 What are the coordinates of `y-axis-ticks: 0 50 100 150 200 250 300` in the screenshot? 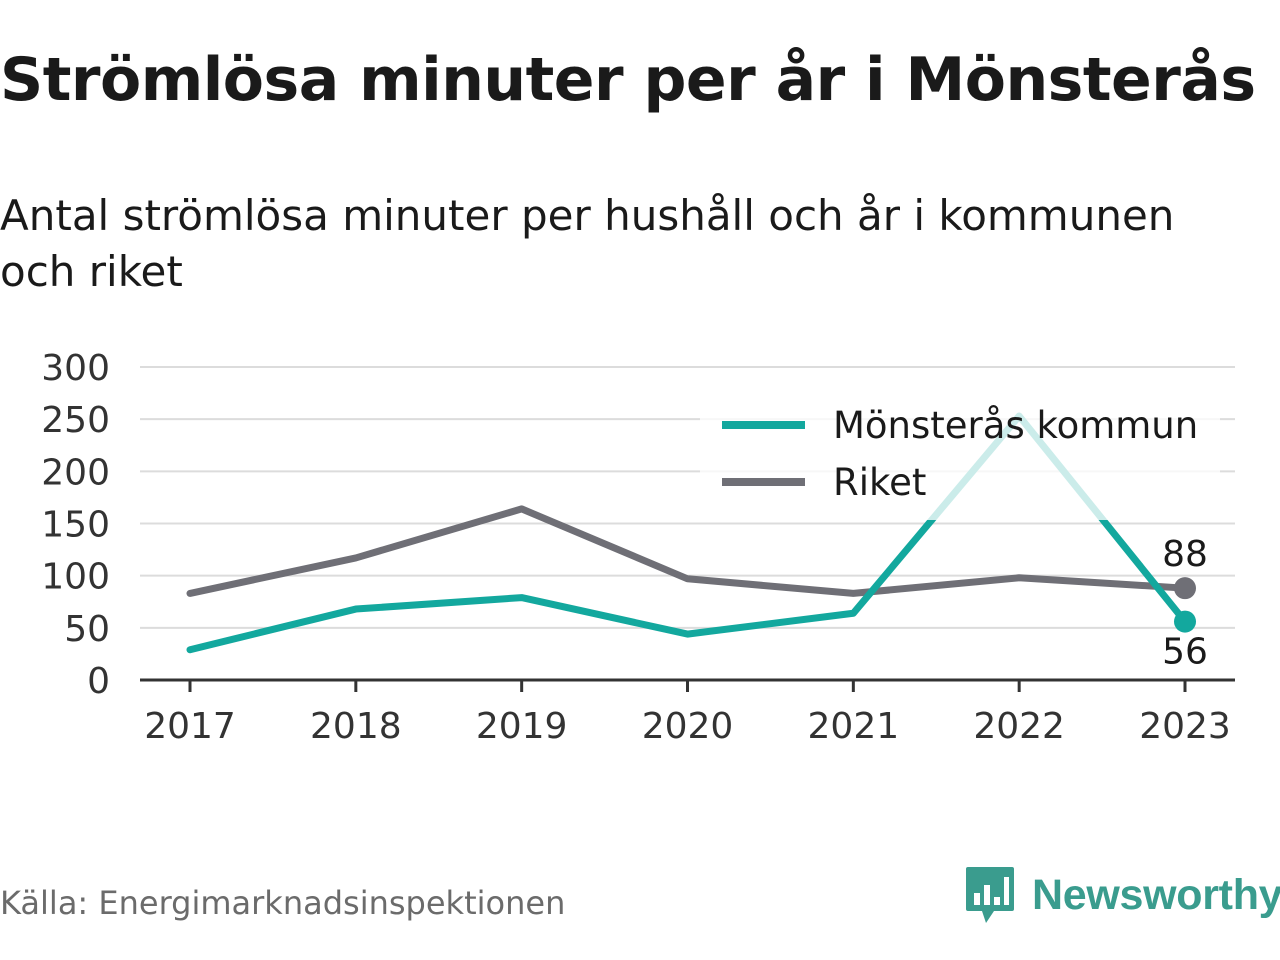 It's located at (75, 525).